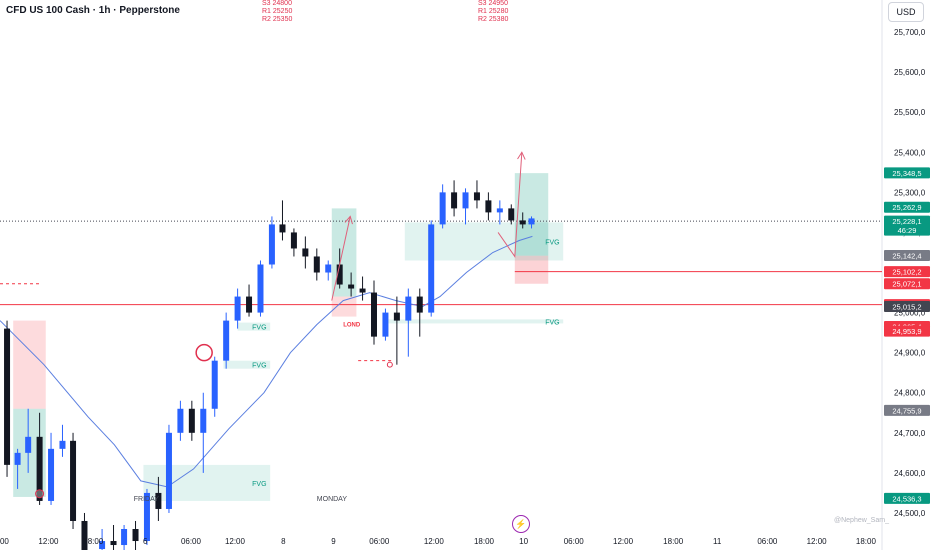  I want to click on y-tick-label: 25,700,0, so click(910, 32).